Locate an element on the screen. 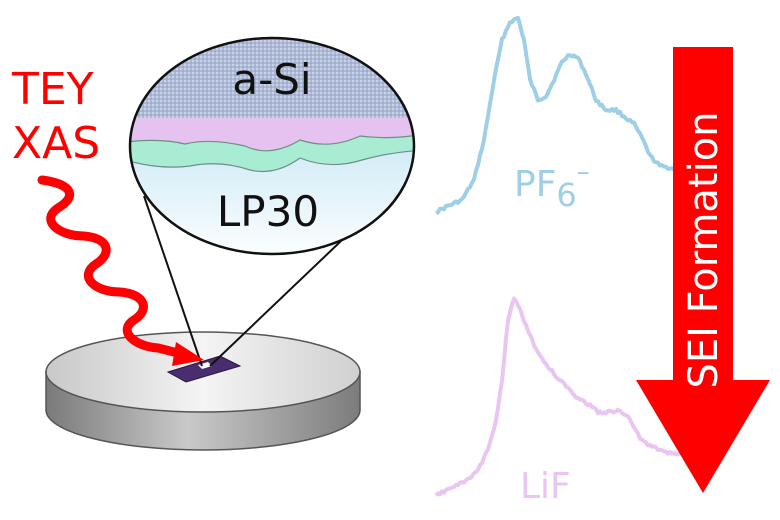  green-layer is located at coordinates (272, 153).